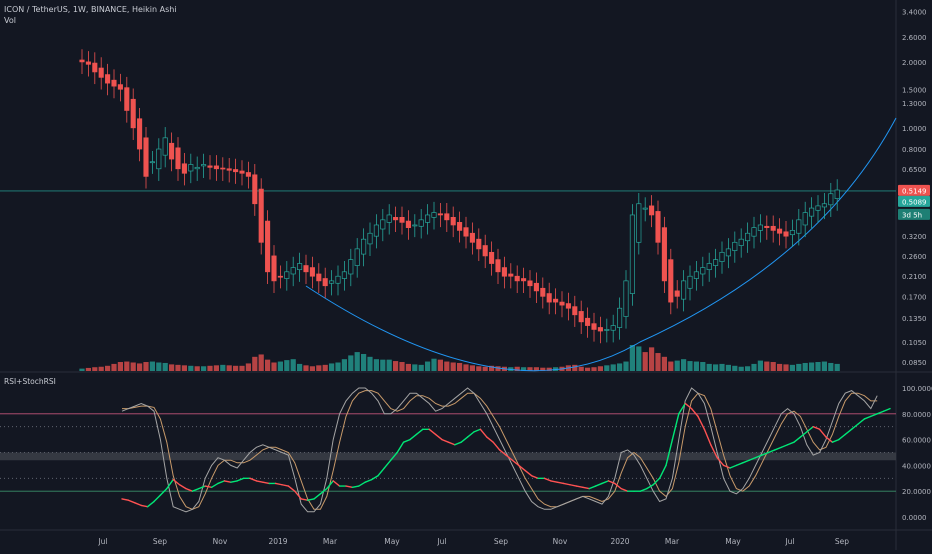 The height and width of the screenshot is (554, 932). Describe the element at coordinates (733, 541) in the screenshot. I see `time-axis-label: May` at that location.